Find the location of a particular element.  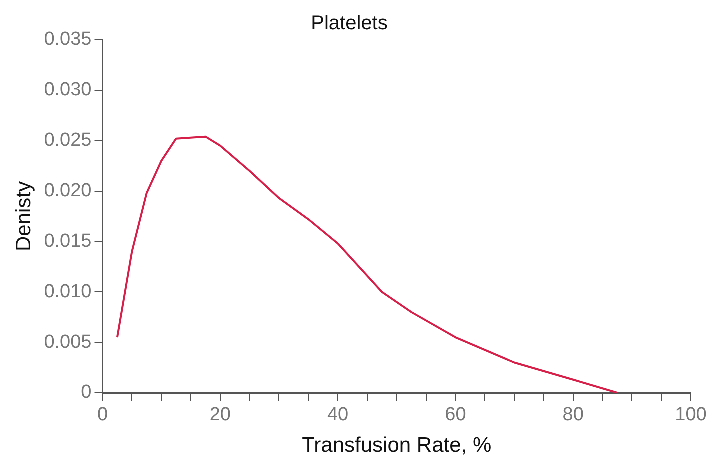

chart-title: Platelets is located at coordinates (349, 23).